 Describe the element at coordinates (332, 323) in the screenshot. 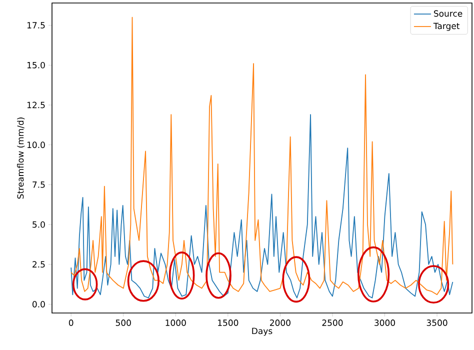

I see `x-tick-label: 2500` at that location.